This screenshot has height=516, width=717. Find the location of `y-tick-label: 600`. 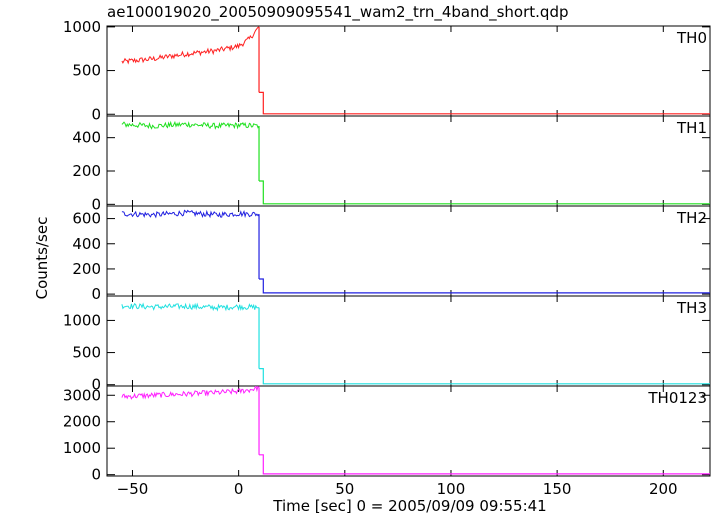

y-tick-label: 600 is located at coordinates (86, 219).